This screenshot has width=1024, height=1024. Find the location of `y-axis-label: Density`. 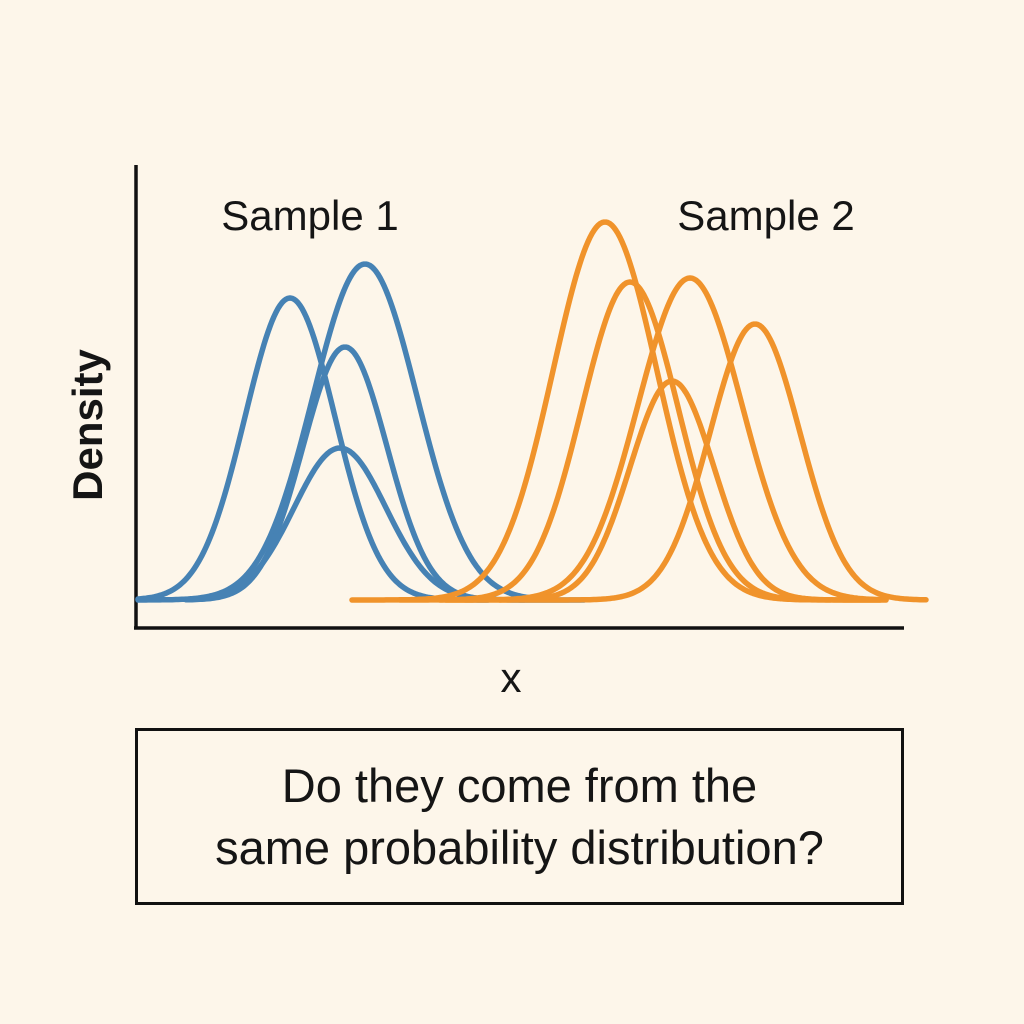

y-axis-label: Density is located at coordinates (87, 425).